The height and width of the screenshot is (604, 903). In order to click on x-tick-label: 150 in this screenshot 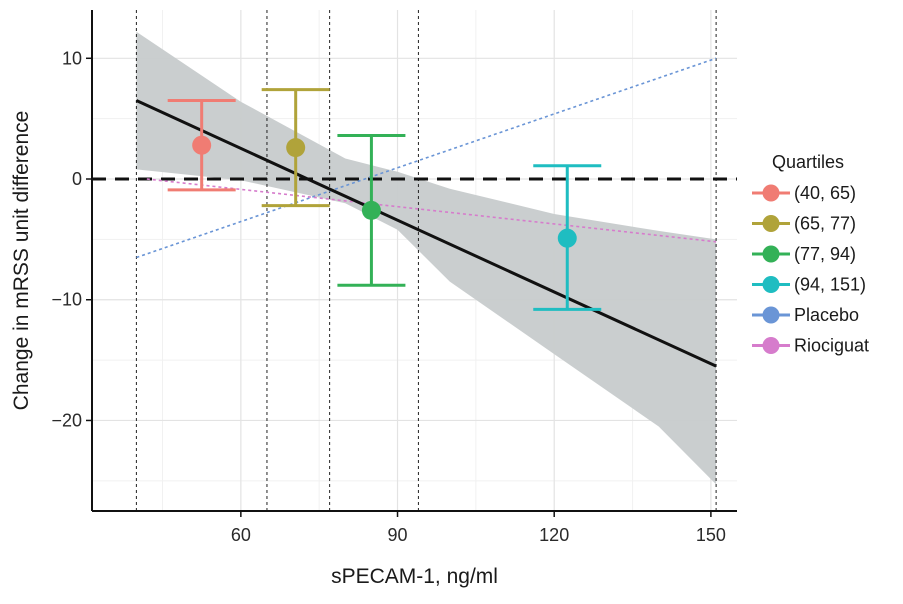, I will do `click(711, 535)`.